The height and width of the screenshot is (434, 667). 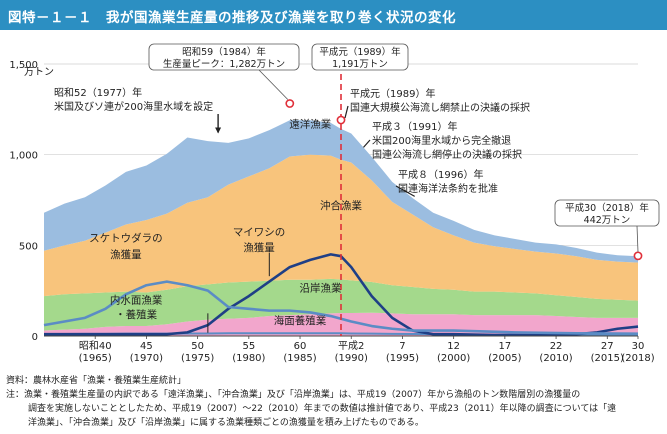 I want to click on x-tick-bottom-5: (1990), so click(x=351, y=358).